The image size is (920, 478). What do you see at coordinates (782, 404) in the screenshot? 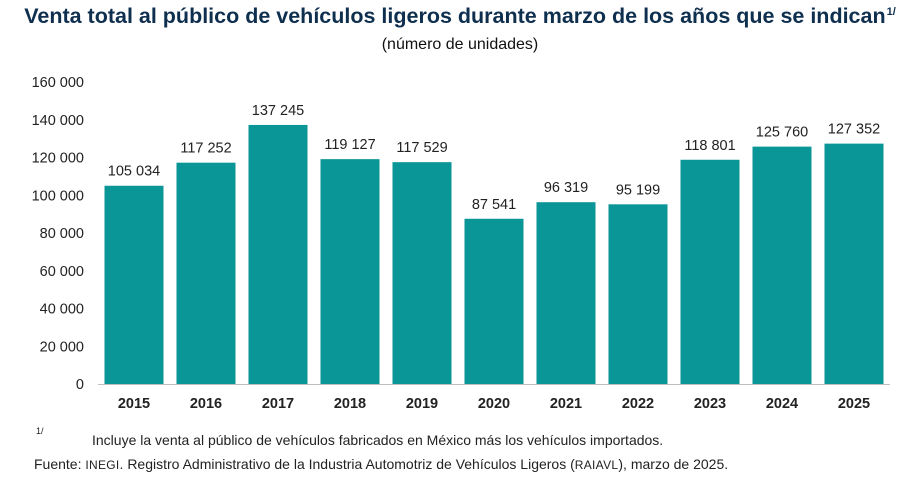
I see `x-tick-label: 2024` at bounding box center [782, 404].